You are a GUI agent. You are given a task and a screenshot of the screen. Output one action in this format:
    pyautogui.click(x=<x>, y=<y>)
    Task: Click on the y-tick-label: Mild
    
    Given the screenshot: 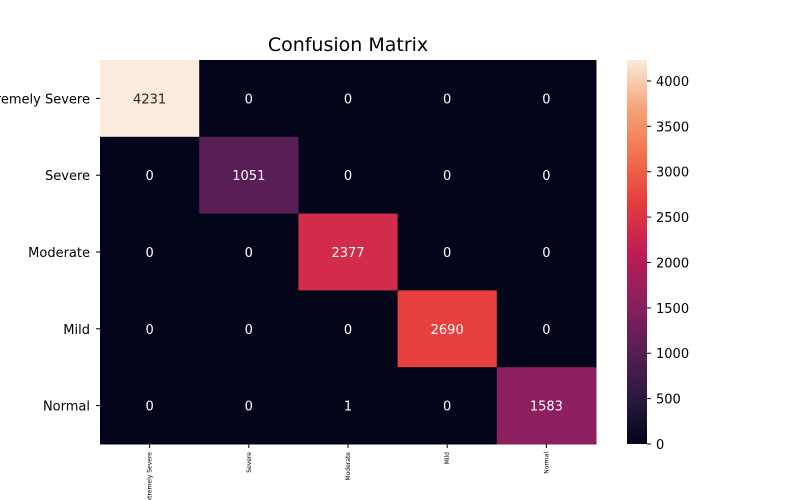 What is the action you would take?
    pyautogui.click(x=76, y=330)
    